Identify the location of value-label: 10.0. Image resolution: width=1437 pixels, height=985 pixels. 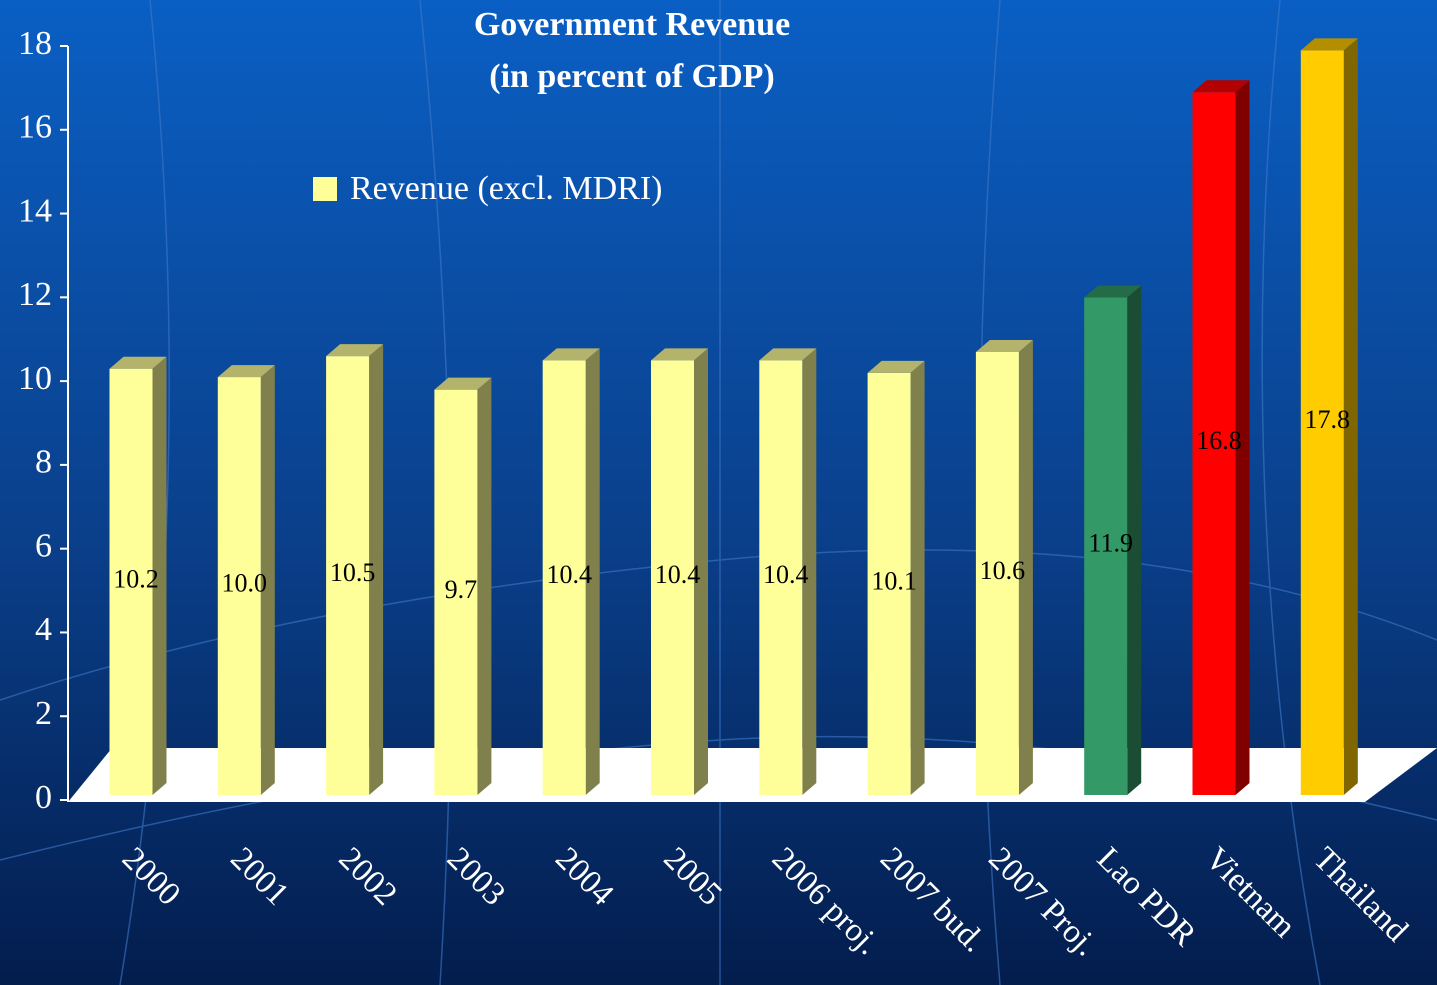
(245, 583).